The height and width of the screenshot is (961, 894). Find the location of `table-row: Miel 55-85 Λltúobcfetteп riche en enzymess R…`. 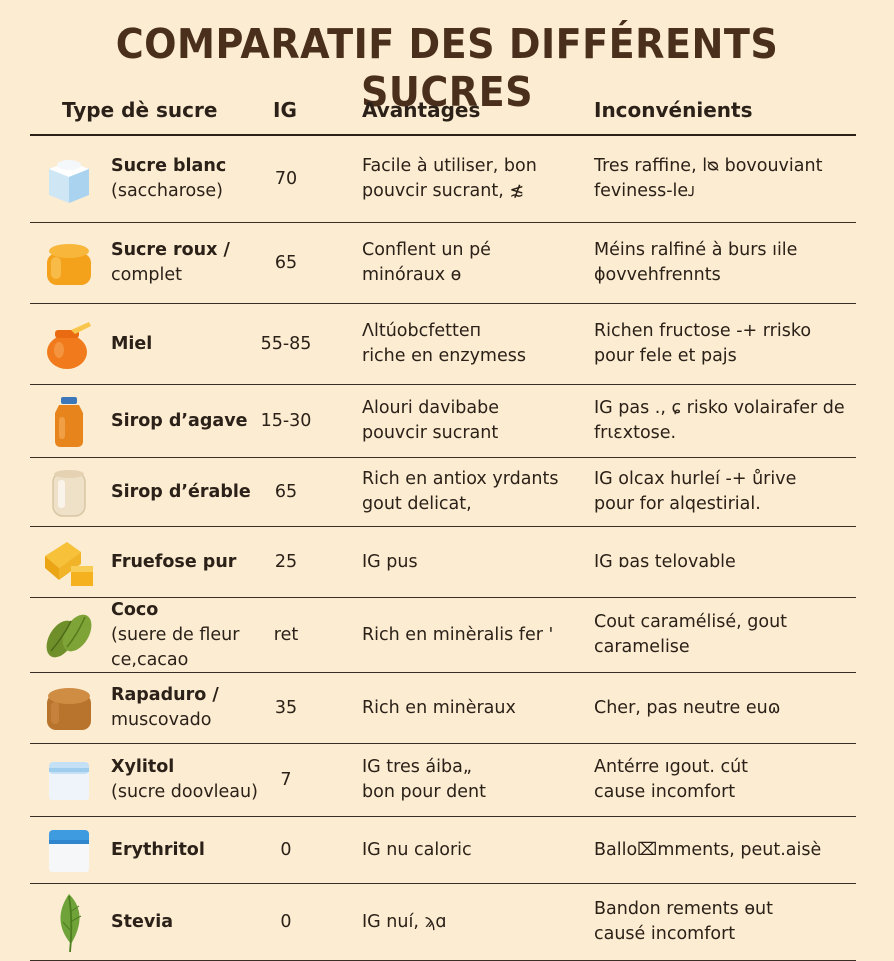

table-row: Miel 55-85 Λltúobcfetteп riche en enzymess R… is located at coordinates (443, 344).